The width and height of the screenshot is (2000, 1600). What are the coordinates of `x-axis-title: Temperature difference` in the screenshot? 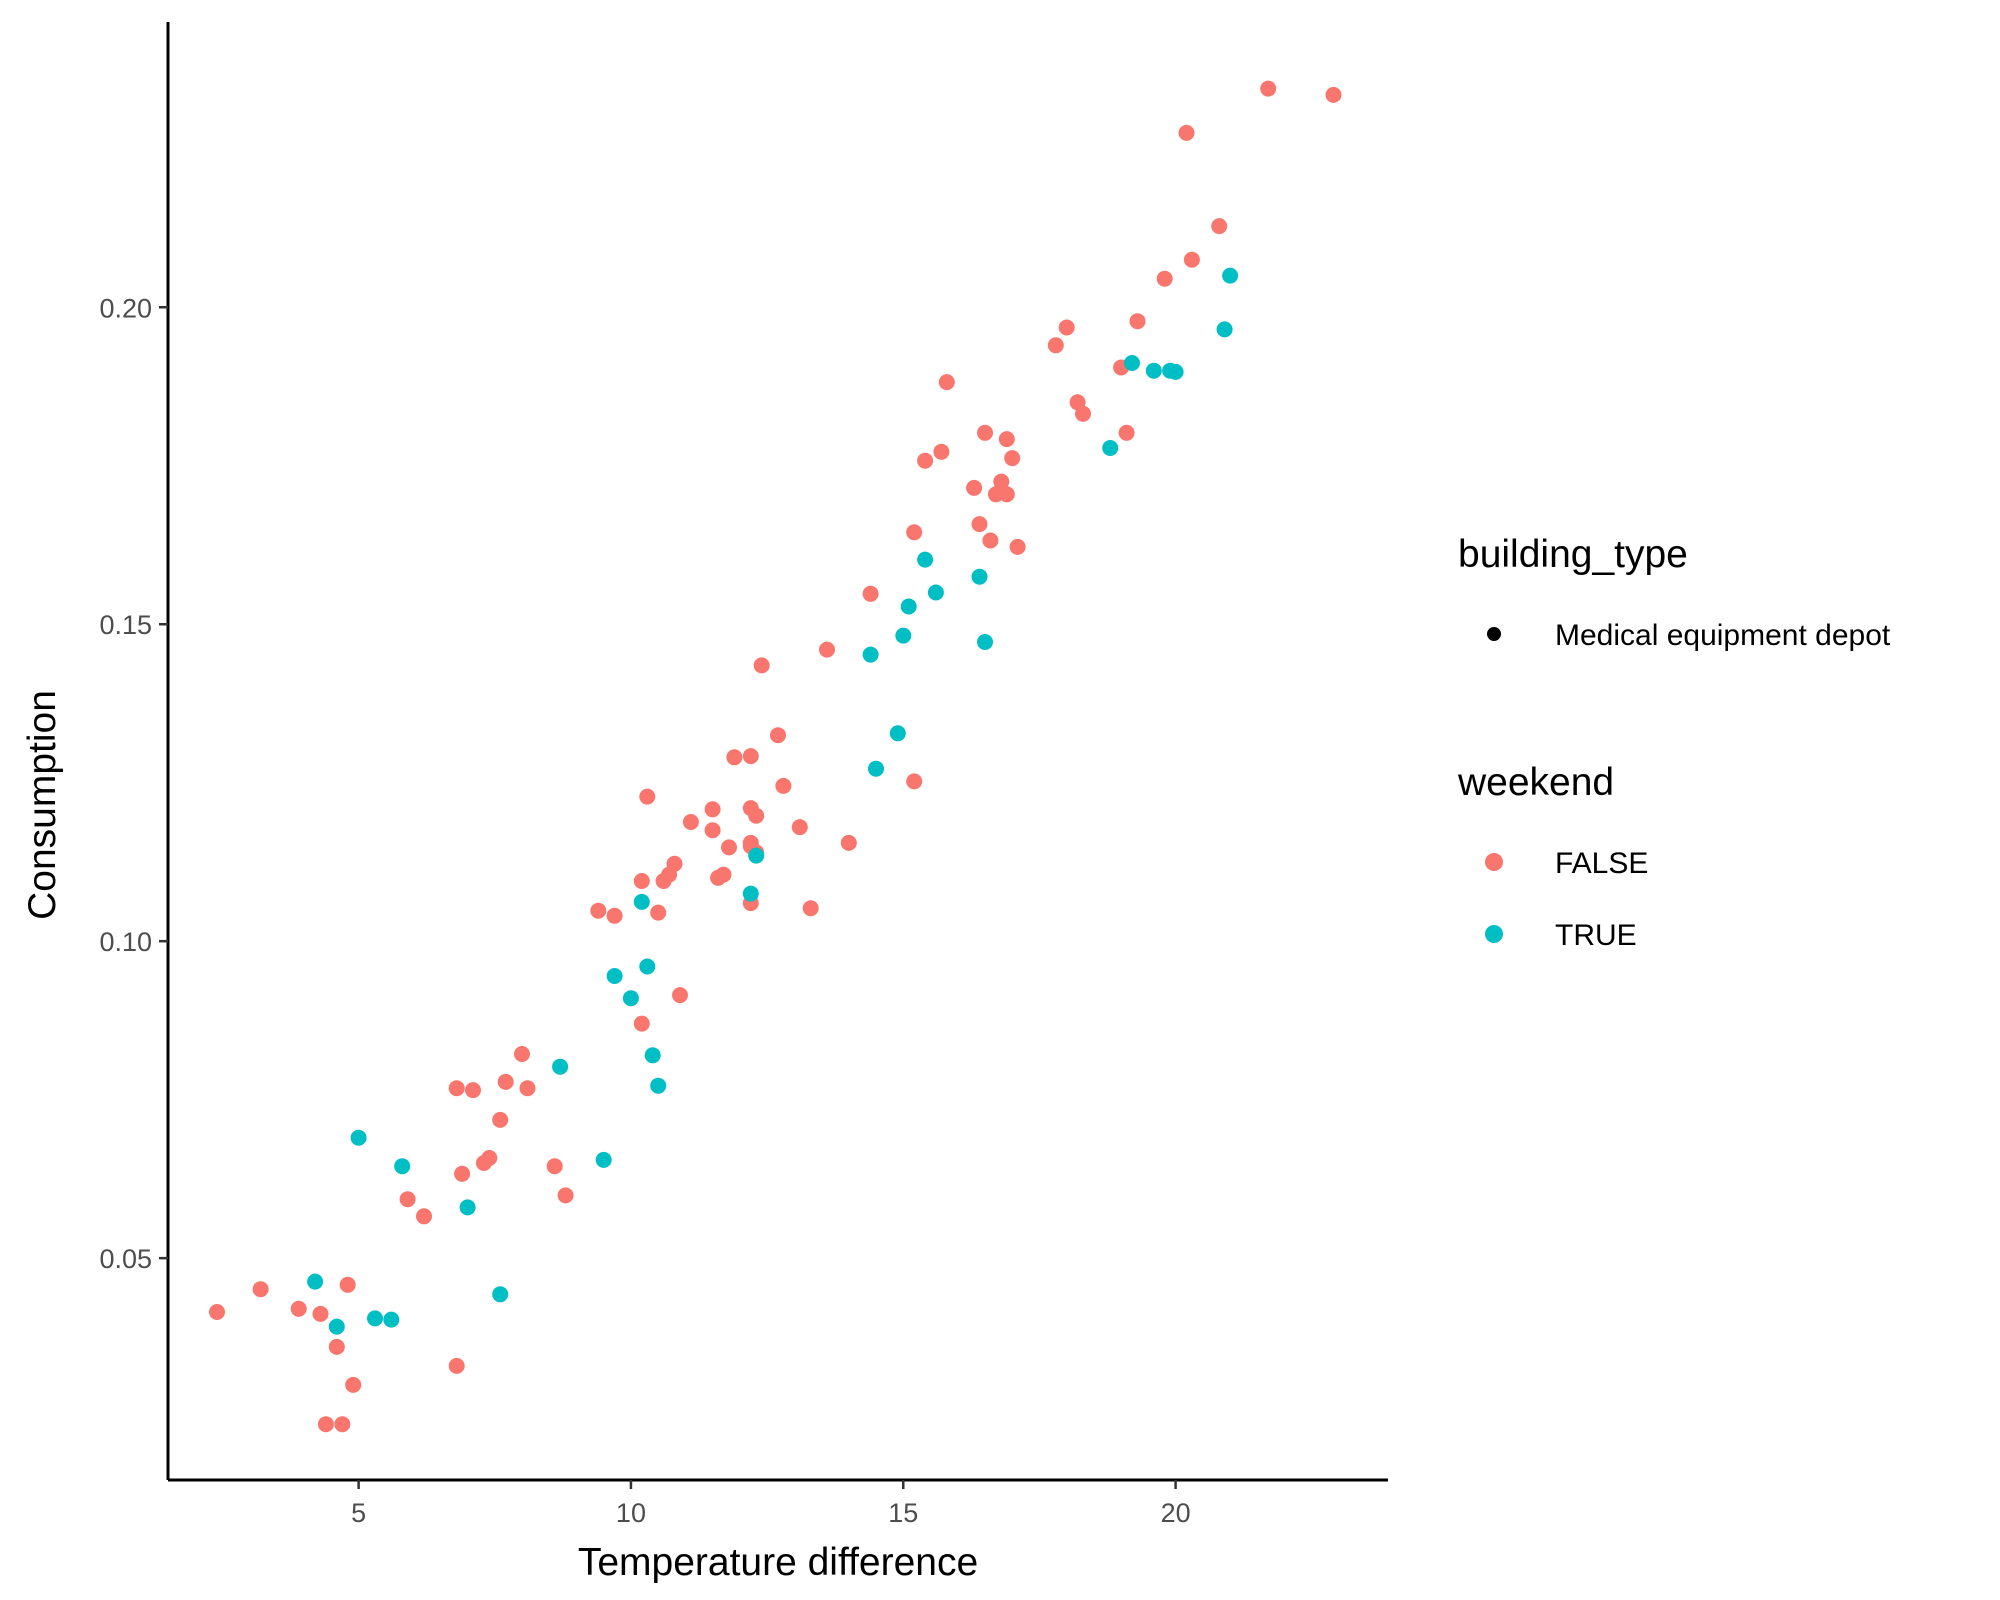 It's located at (778, 1562).